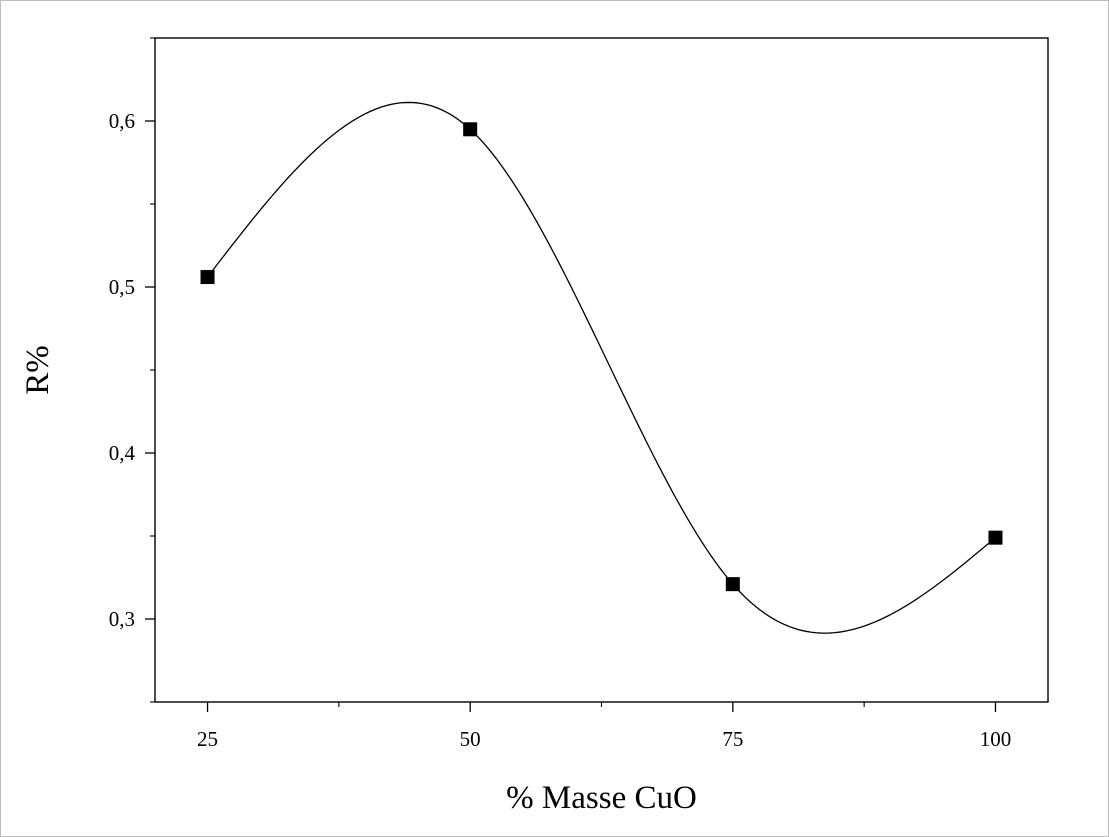  What do you see at coordinates (122, 121) in the screenshot?
I see `y-tick-label: 0,6` at bounding box center [122, 121].